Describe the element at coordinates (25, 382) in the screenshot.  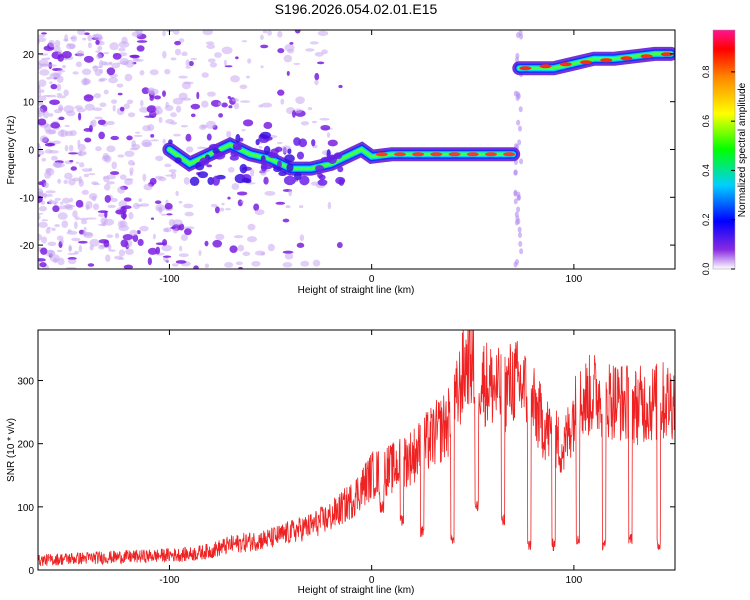
I see `snr-ytick-label: 300` at that location.